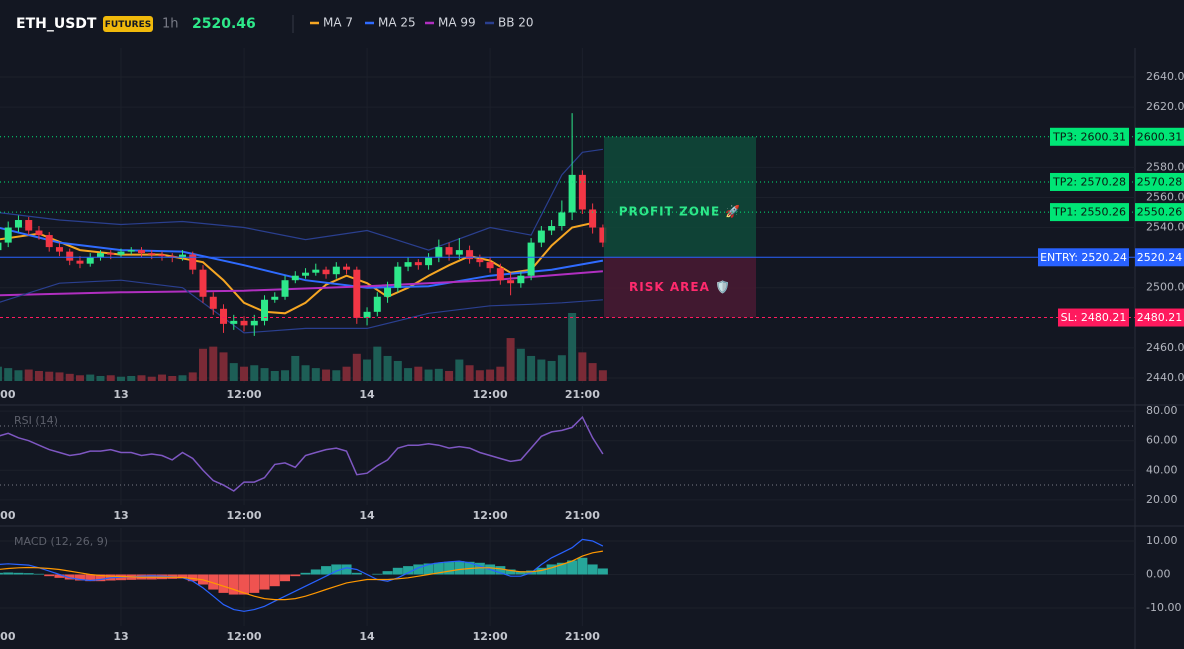 This screenshot has height=649, width=1184. What do you see at coordinates (680, 212) in the screenshot?
I see `zone-label: PROFIT ZONE 🚀` at bounding box center [680, 212].